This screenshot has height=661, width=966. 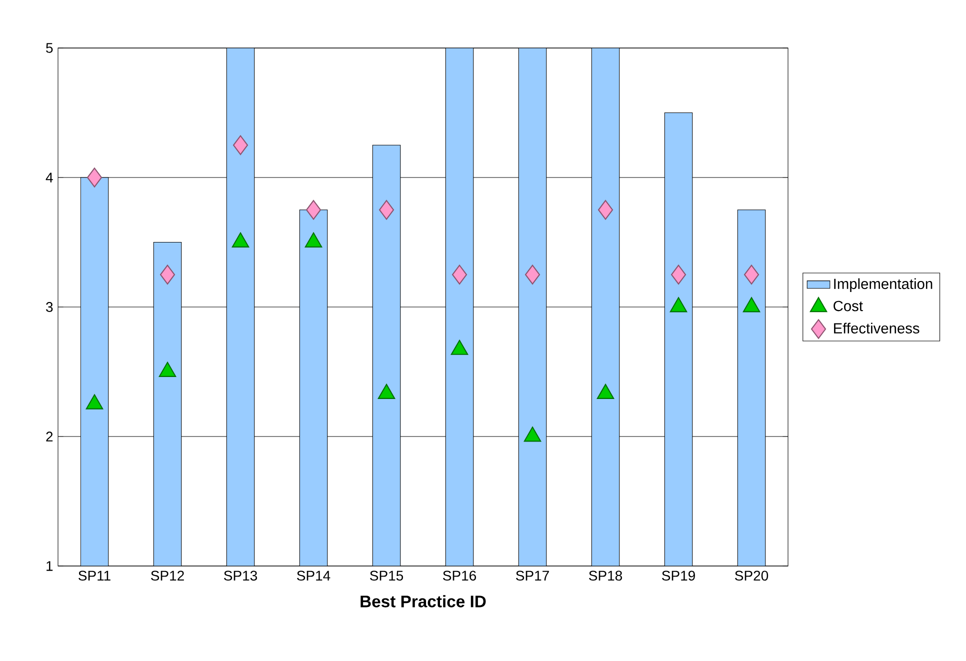 What do you see at coordinates (459, 575) in the screenshot?
I see `x-tick-label: SP16` at bounding box center [459, 575].